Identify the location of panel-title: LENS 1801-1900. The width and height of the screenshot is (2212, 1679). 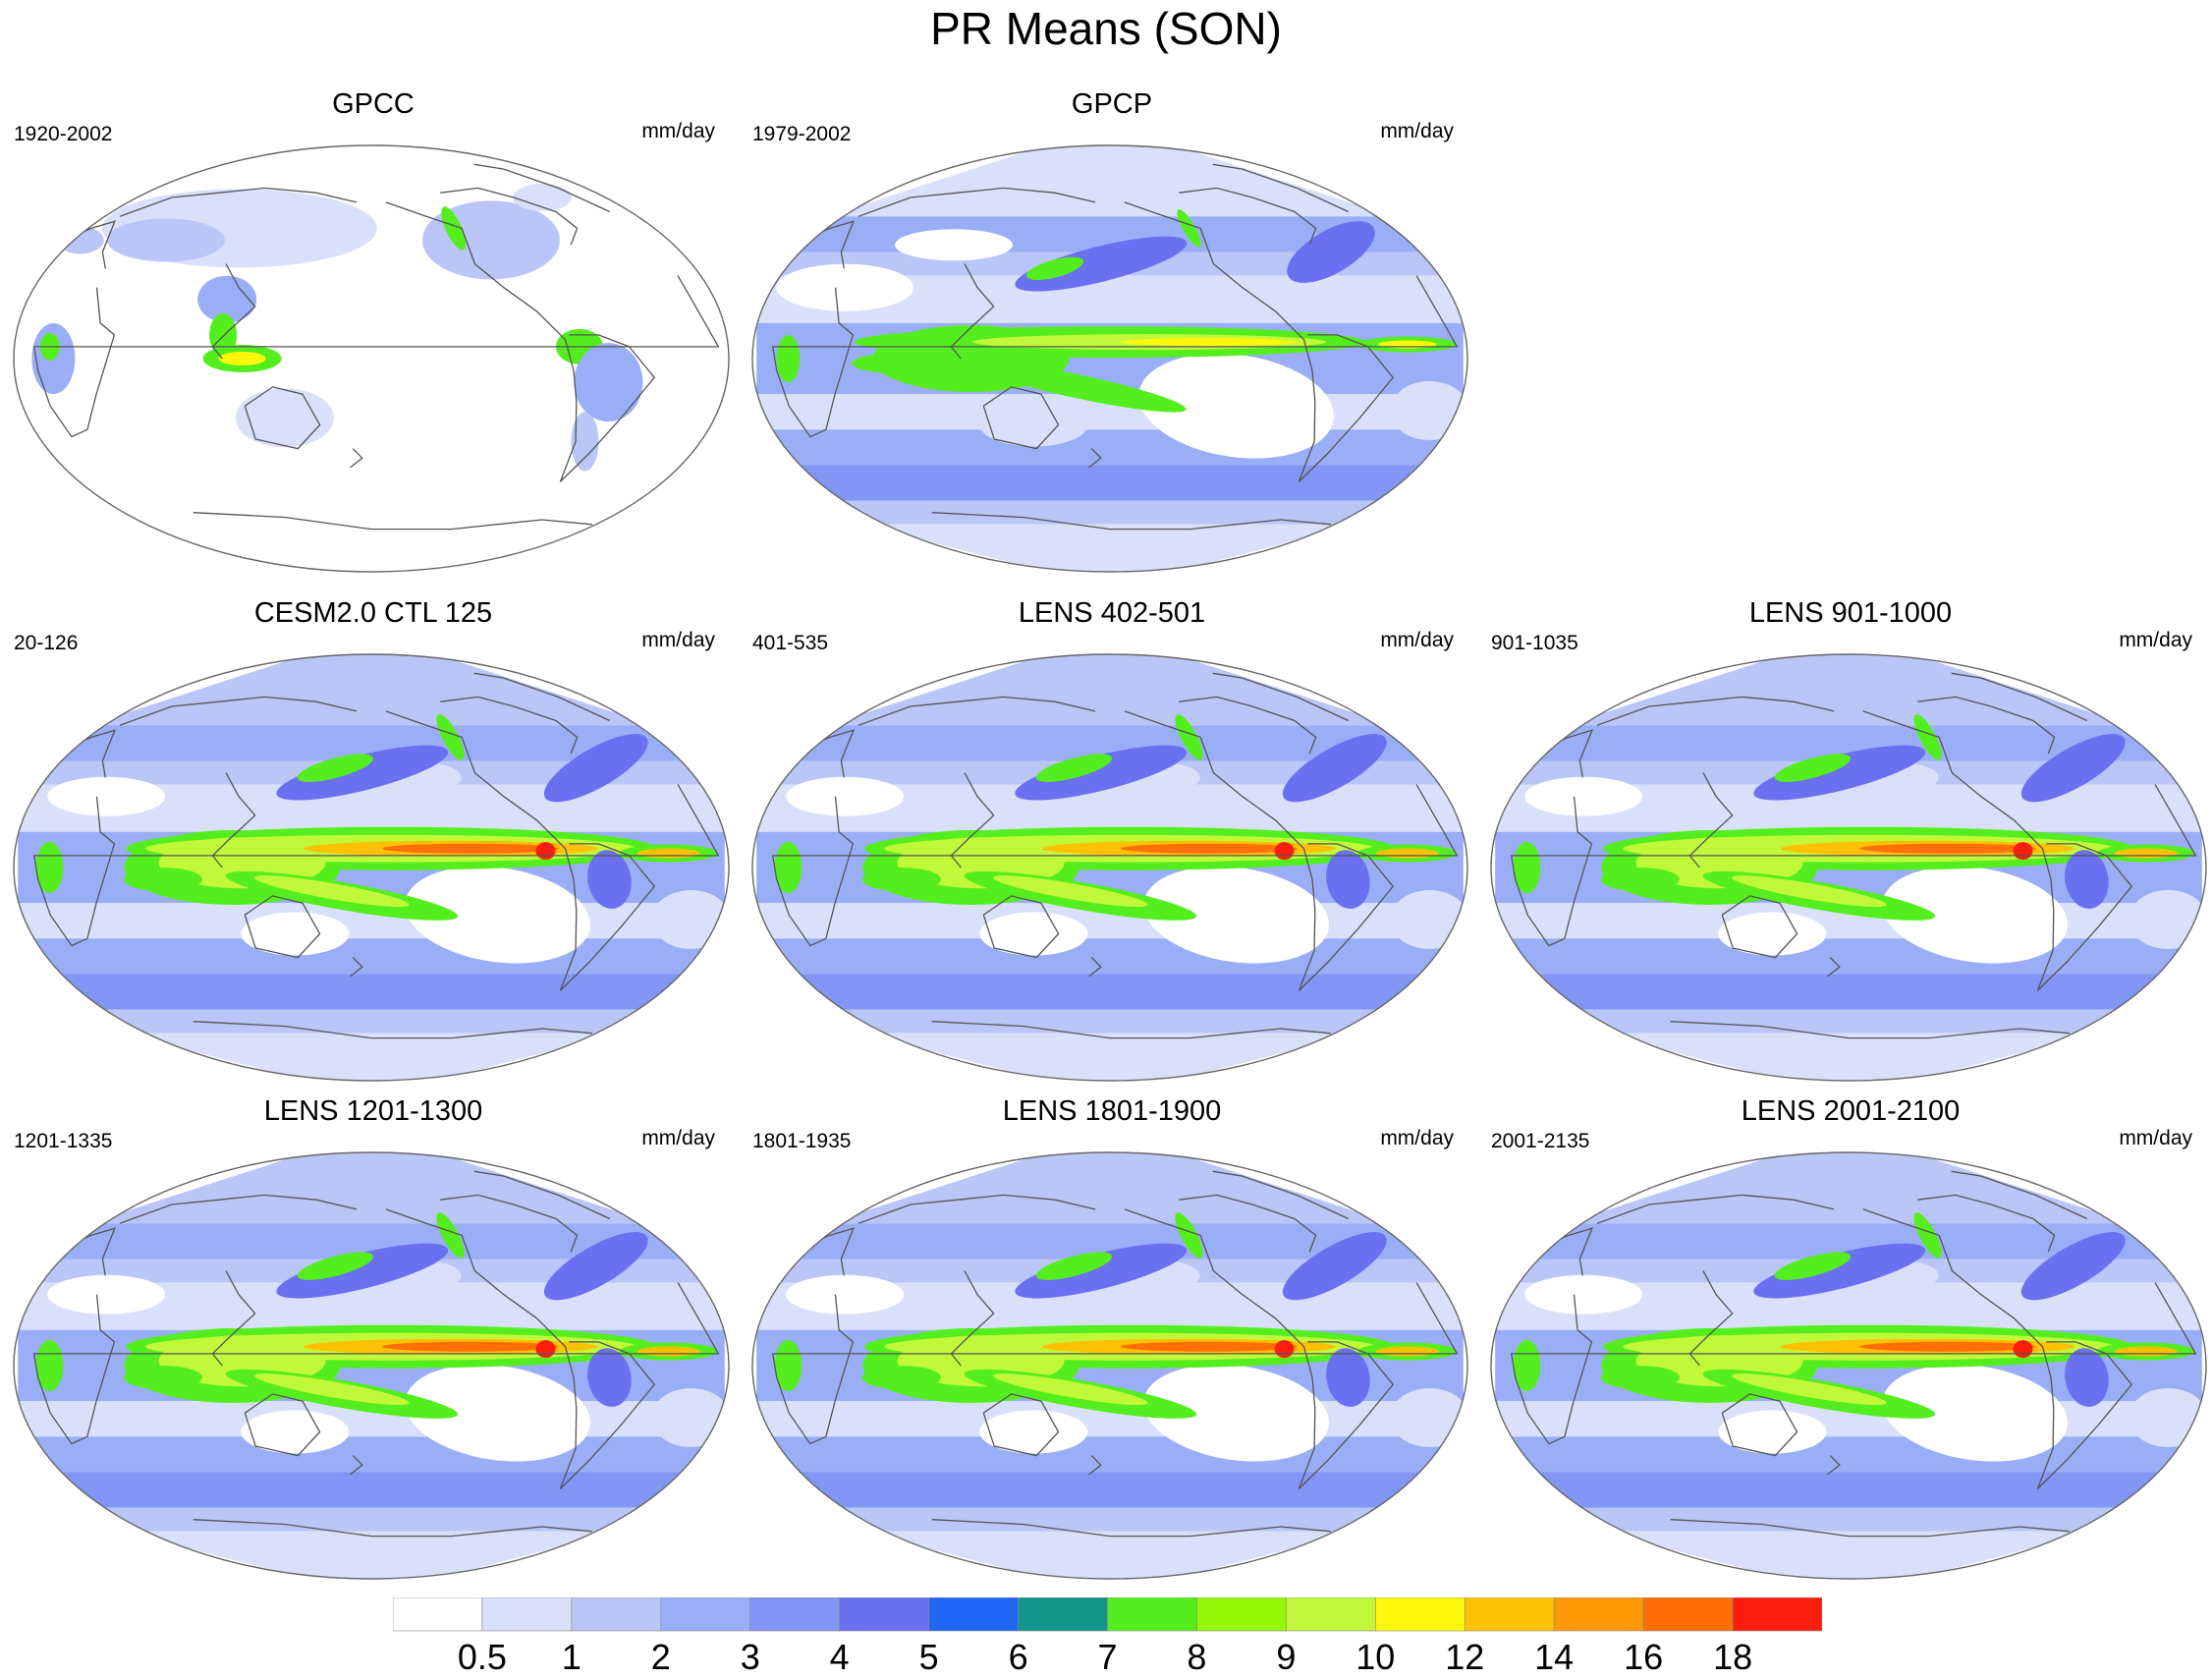
(1112, 1111).